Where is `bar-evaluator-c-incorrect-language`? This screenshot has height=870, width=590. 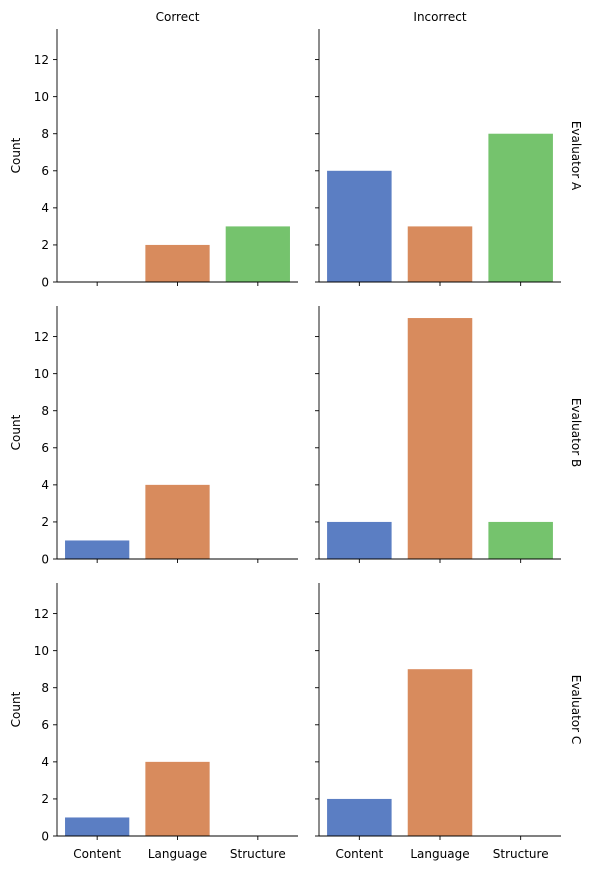 bar-evaluator-c-incorrect-language is located at coordinates (440, 752).